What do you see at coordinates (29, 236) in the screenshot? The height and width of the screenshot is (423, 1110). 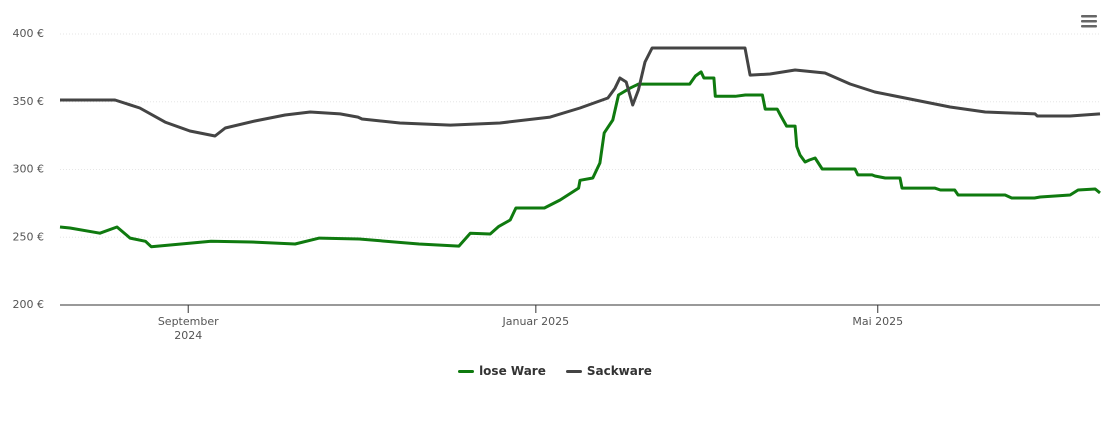 I see `y-tick-label: 250 €` at bounding box center [29, 236].